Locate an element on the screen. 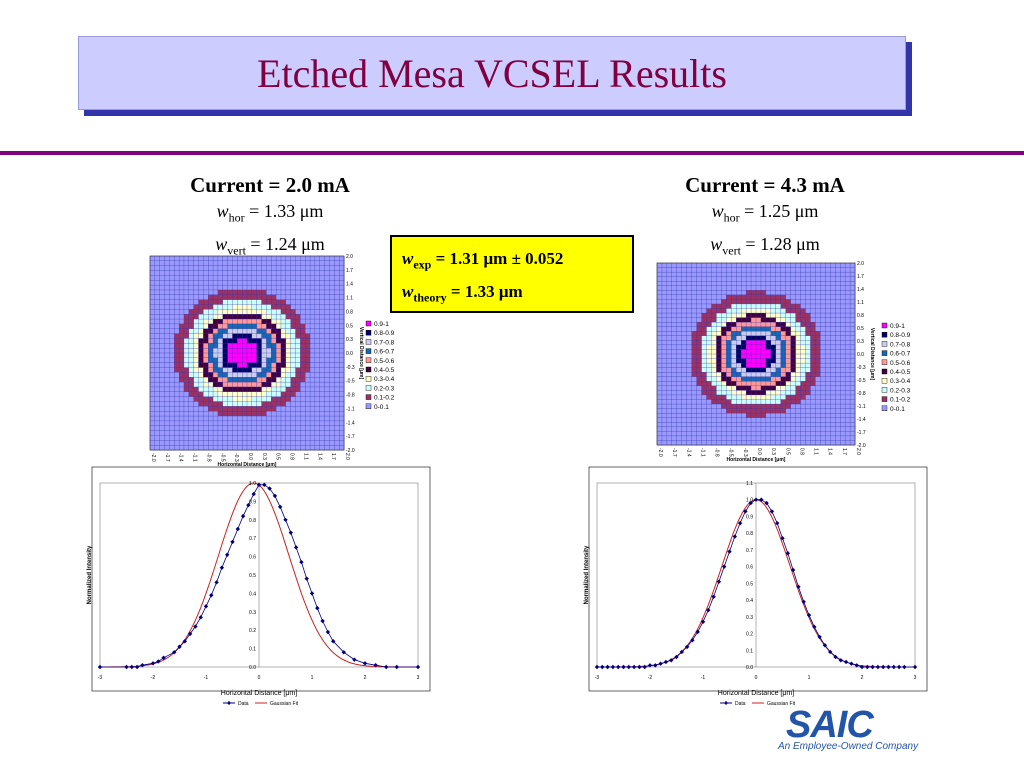 The height and width of the screenshot is (768, 1024). legend-swatch is located at coordinates (368, 397).